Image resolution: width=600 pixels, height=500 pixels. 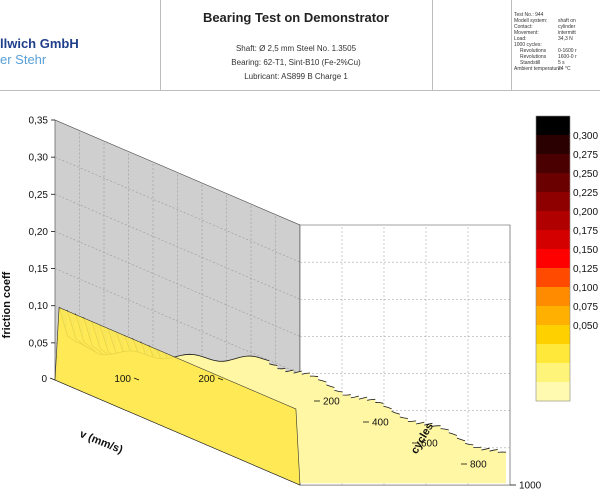 What do you see at coordinates (585, 326) in the screenshot?
I see `colorbar-label: 0,050` at bounding box center [585, 326].